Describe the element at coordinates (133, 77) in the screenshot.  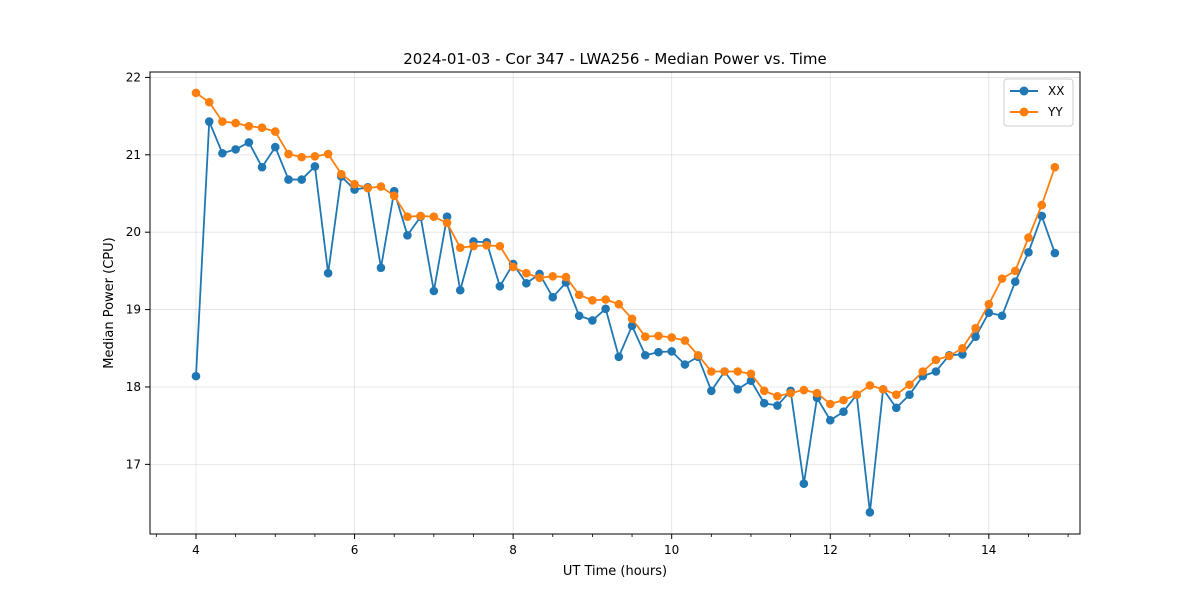
I see `y-tick-label: 22` at that location.